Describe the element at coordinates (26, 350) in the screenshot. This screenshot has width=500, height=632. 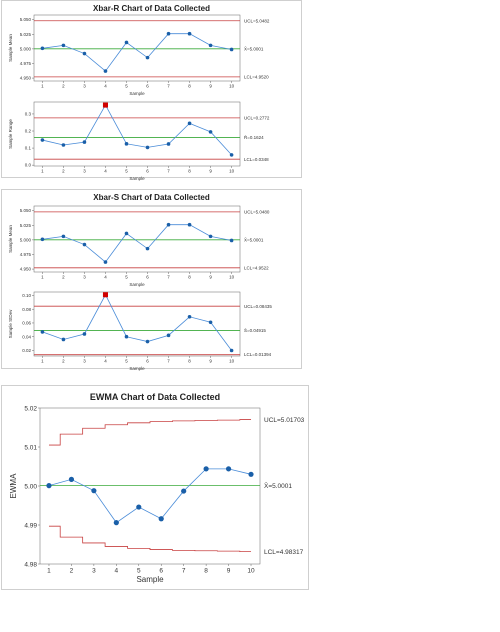
I see `y-tick-label: 0.02` at that location.